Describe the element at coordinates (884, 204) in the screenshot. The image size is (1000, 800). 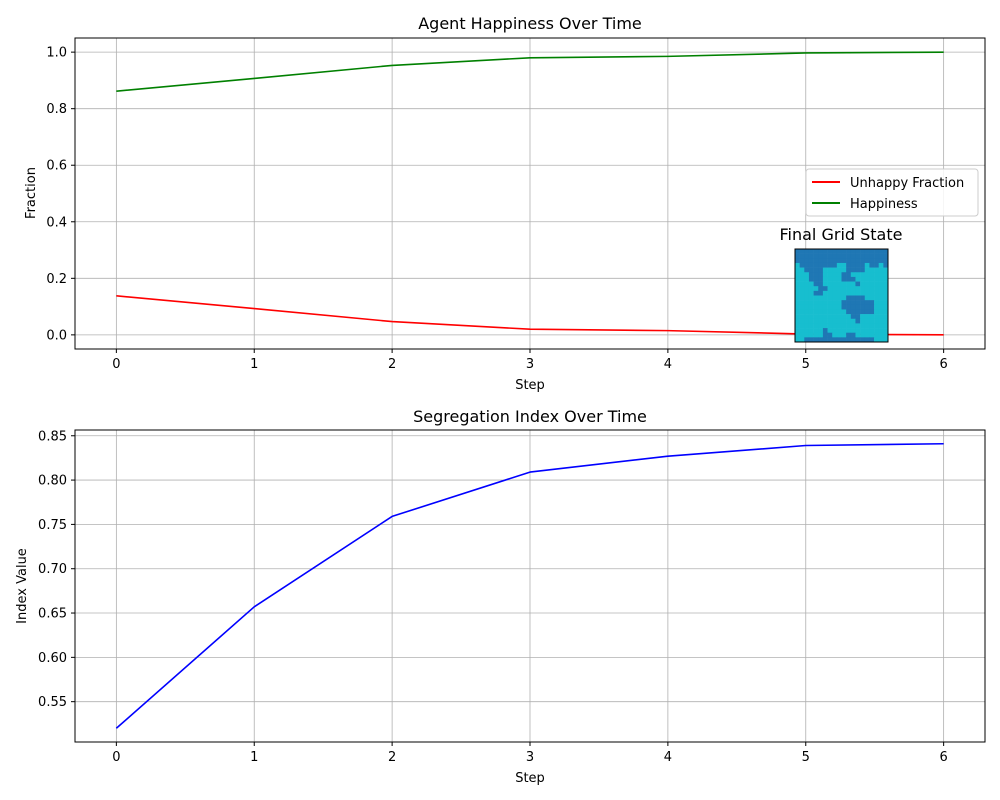
I see `legend-label-happiness: Happiness` at that location.